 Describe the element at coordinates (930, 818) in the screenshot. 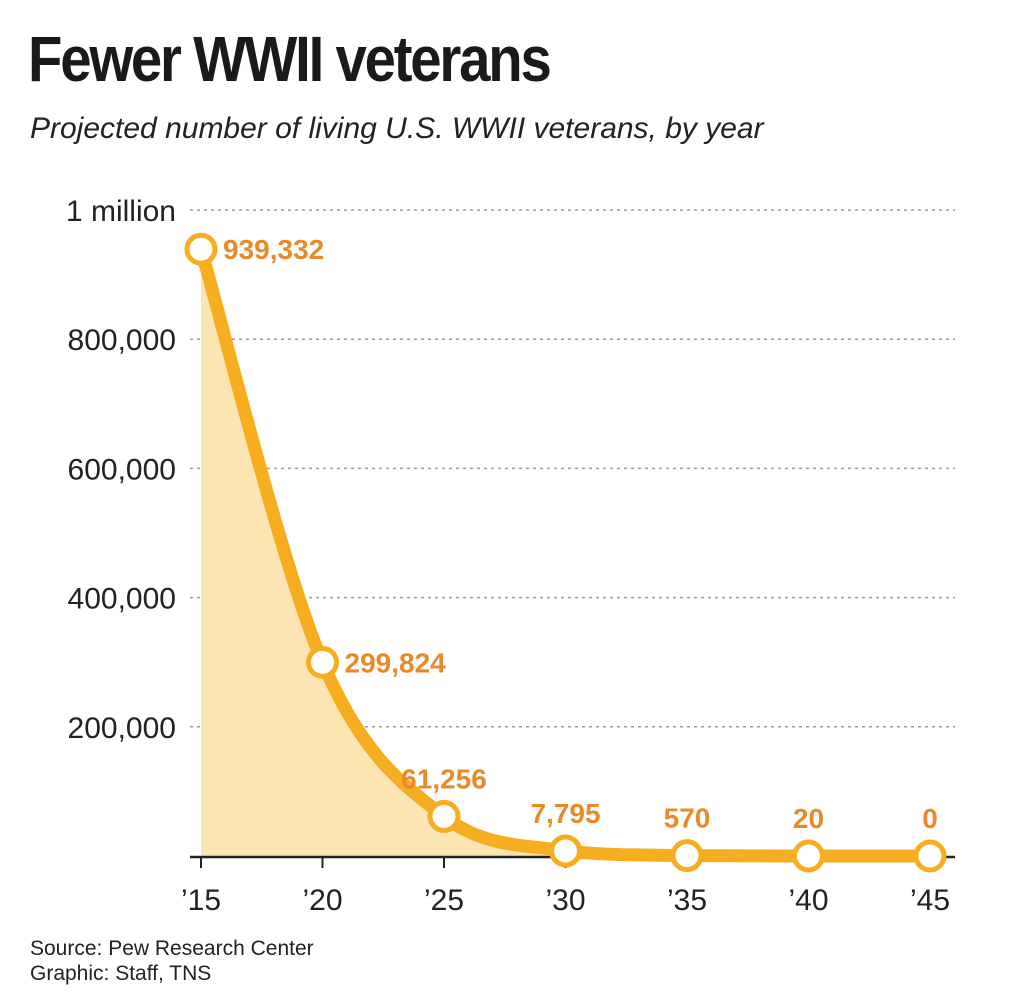

I see `data-label: 0` at that location.